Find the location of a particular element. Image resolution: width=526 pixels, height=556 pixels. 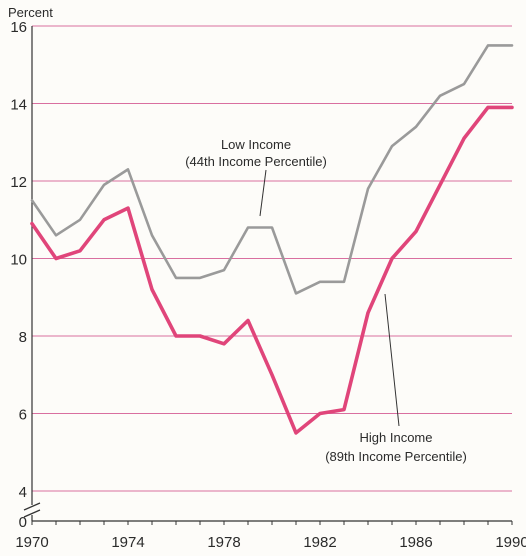

high-income-label-line-1: High Income is located at coordinates (396, 437).